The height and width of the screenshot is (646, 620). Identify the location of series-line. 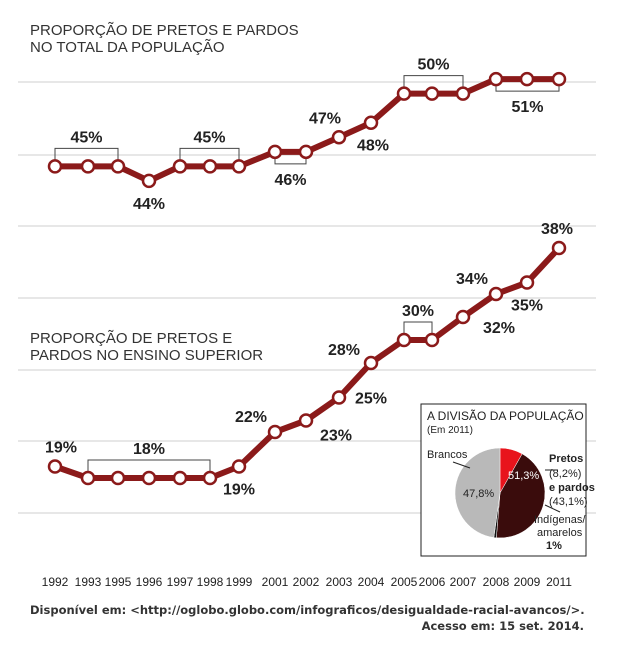
(307, 130).